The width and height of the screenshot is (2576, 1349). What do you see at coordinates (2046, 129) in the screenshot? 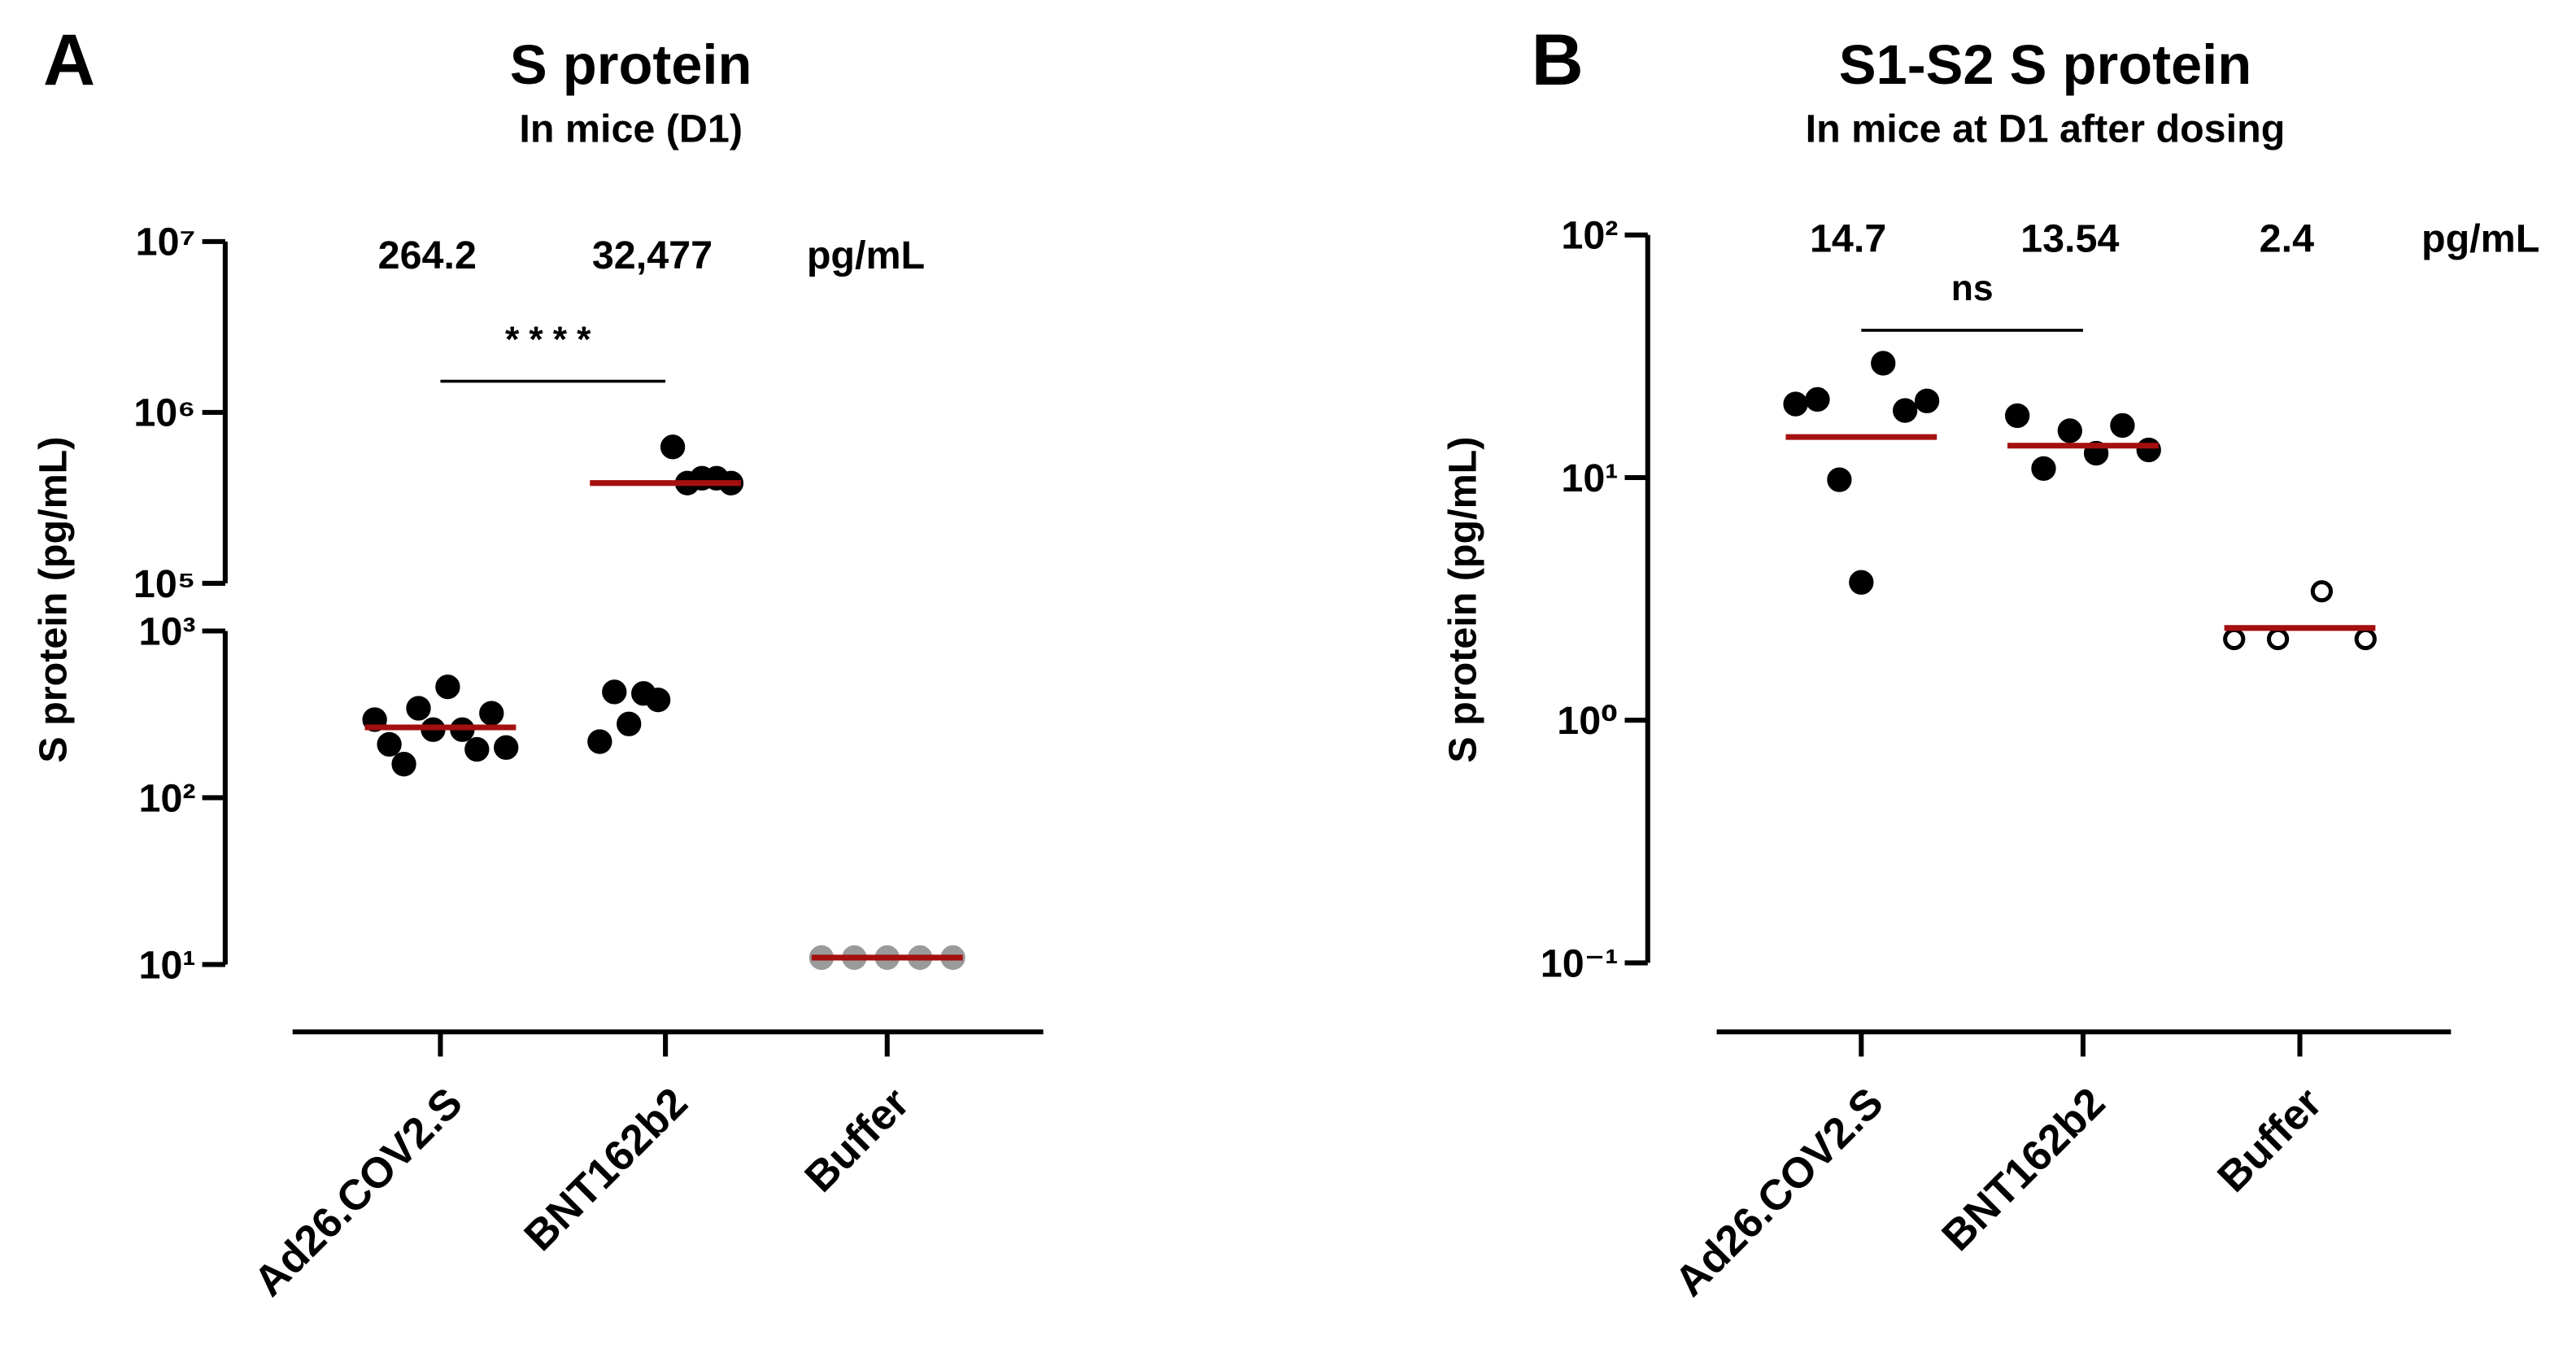
I see `chart-subtitle: In mice at D1 after dosing` at bounding box center [2046, 129].